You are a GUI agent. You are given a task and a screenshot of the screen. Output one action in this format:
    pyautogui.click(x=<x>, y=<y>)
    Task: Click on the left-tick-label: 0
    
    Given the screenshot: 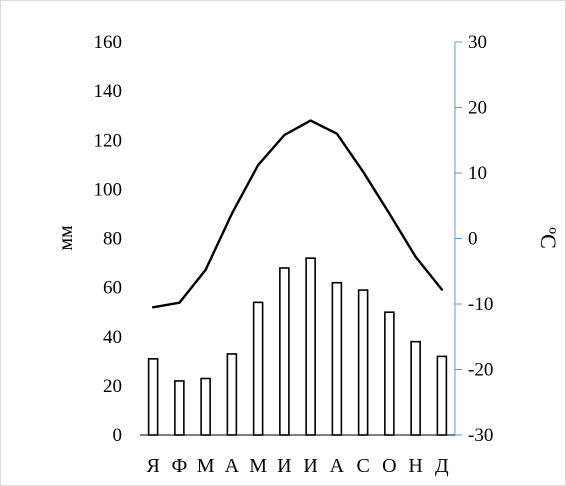 What is the action you would take?
    pyautogui.click(x=118, y=435)
    